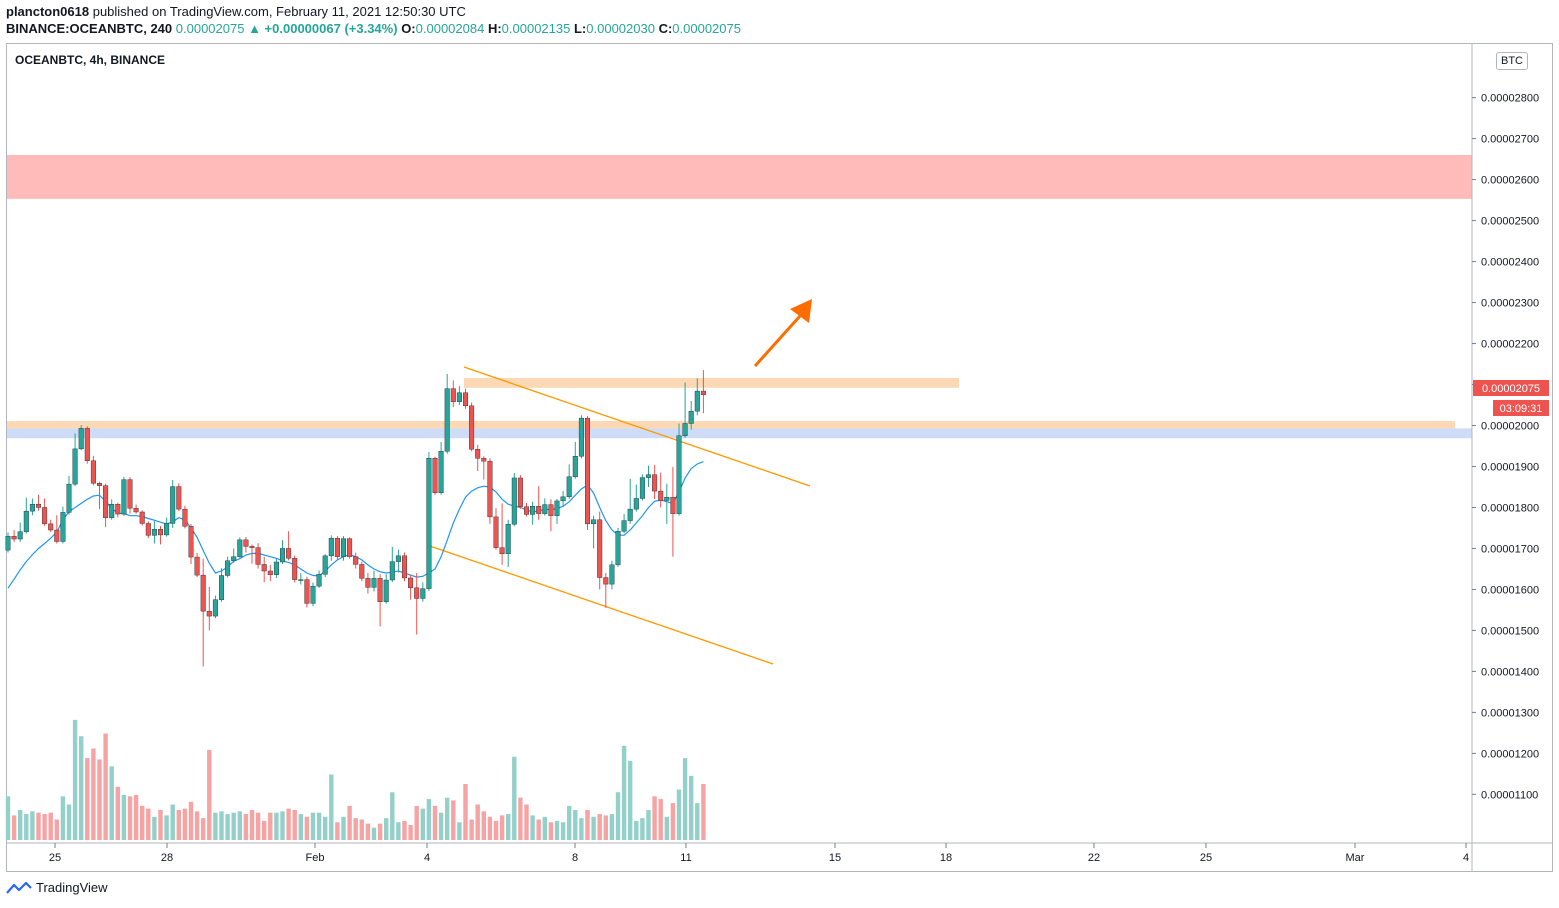  Describe the element at coordinates (739, 433) in the screenshot. I see `zone-blue` at that location.